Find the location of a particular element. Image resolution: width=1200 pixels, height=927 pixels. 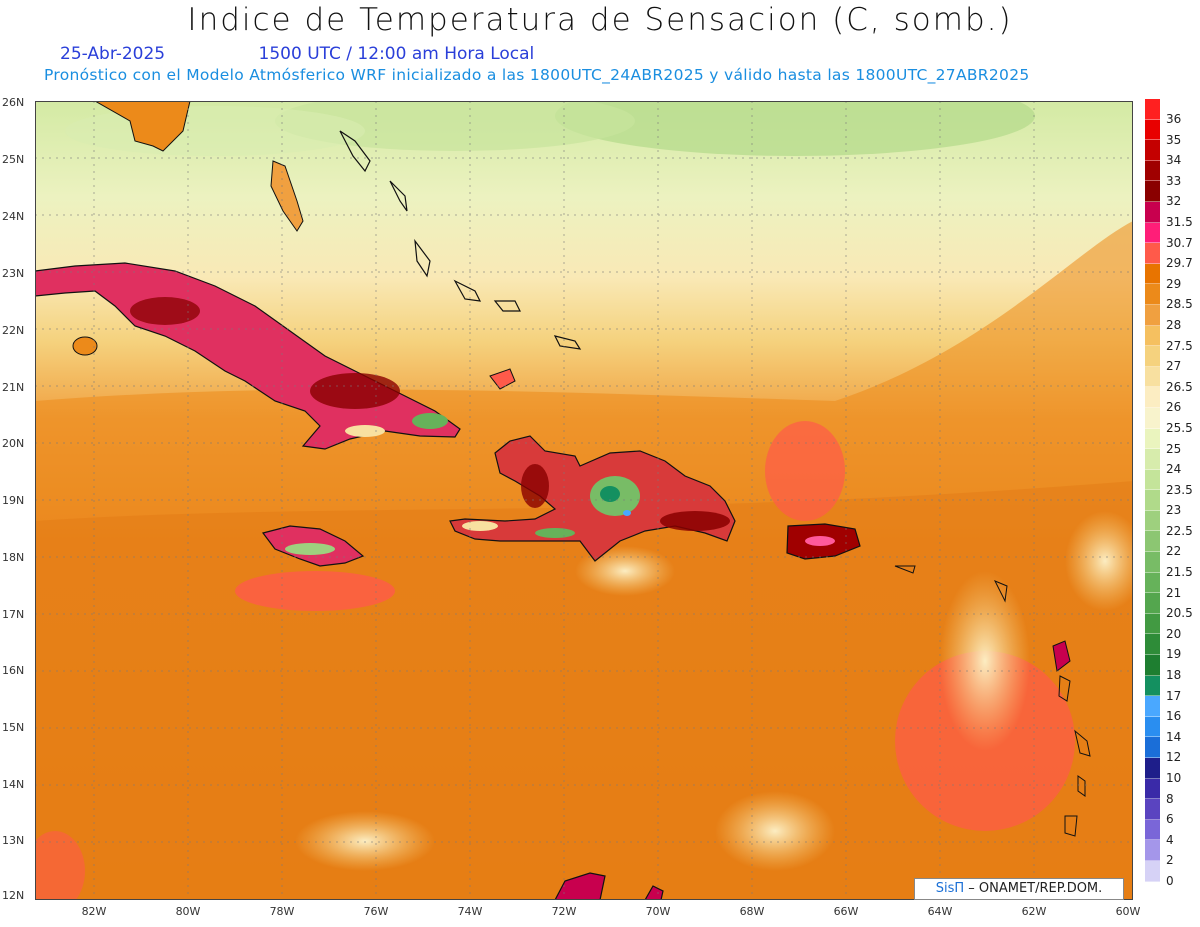

legend-value-label: 23.5 is located at coordinates (1179, 489).